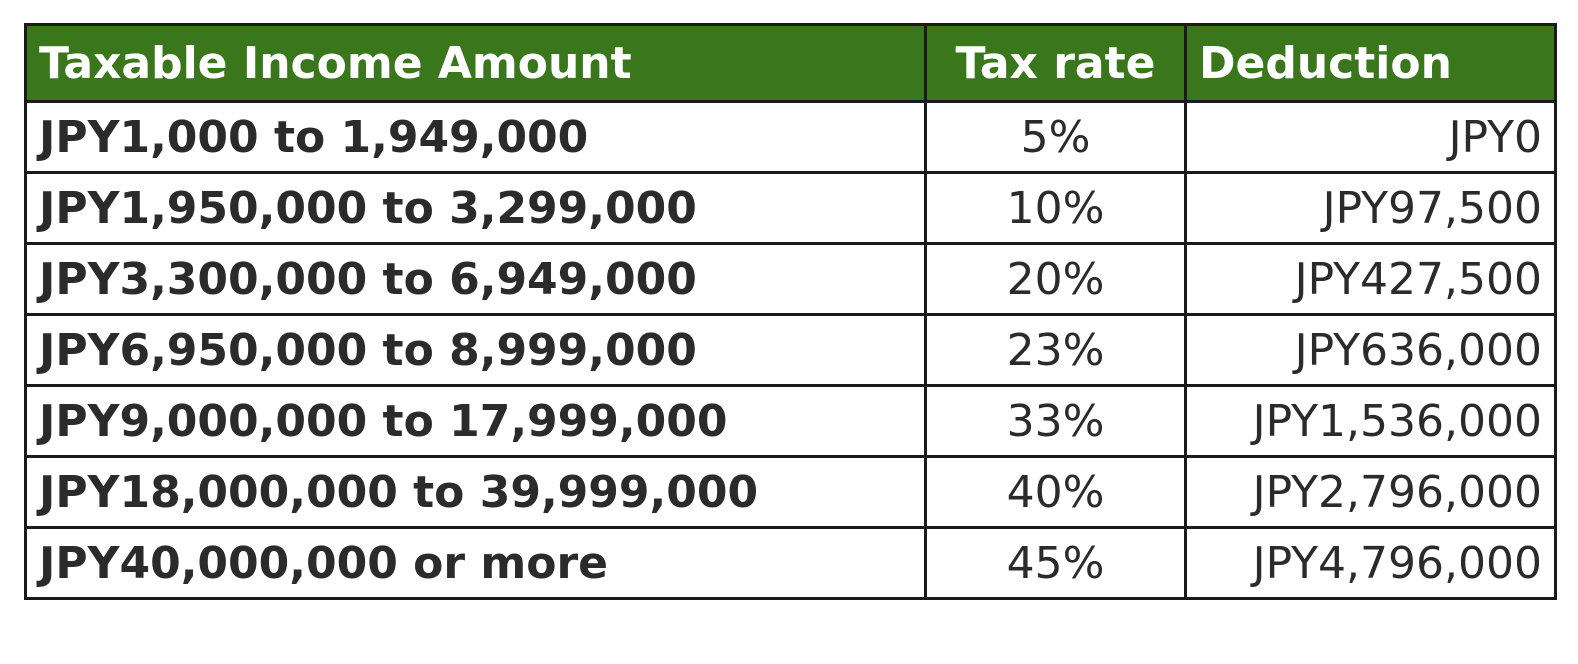 The height and width of the screenshot is (664, 1578). What do you see at coordinates (1370, 421) in the screenshot?
I see `deduction-cell: JPY1,536,000` at bounding box center [1370, 421].